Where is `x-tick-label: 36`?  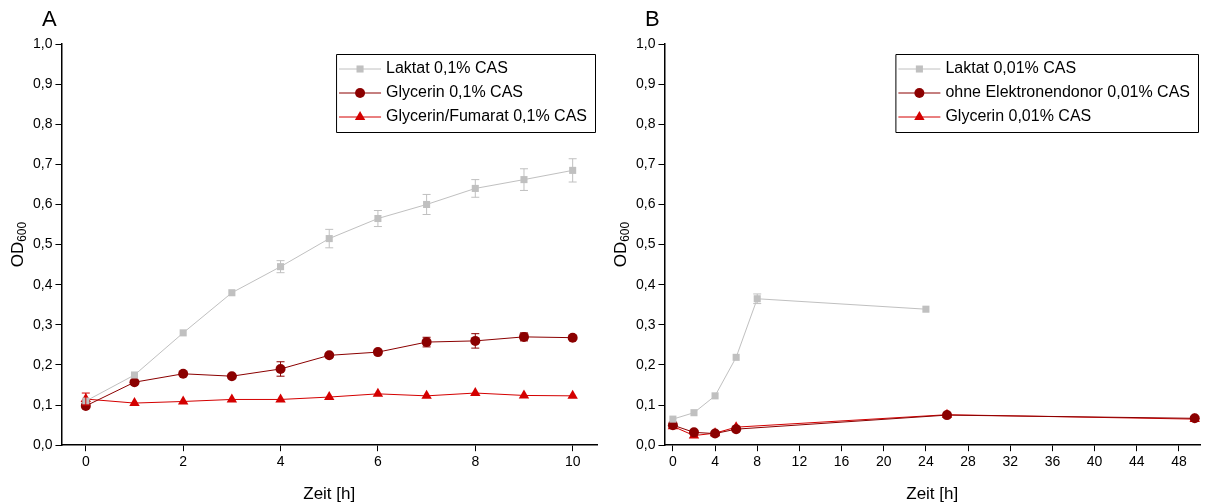
x-tick-label: 36 is located at coordinates (1052, 461).